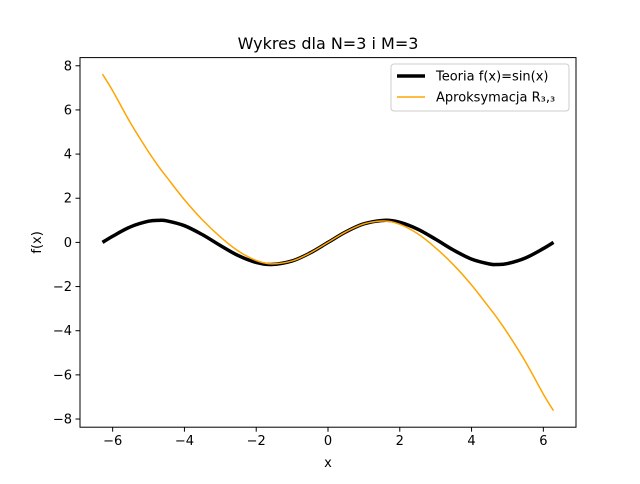  Describe the element at coordinates (256, 441) in the screenshot. I see `x-tick-label: −2` at that location.